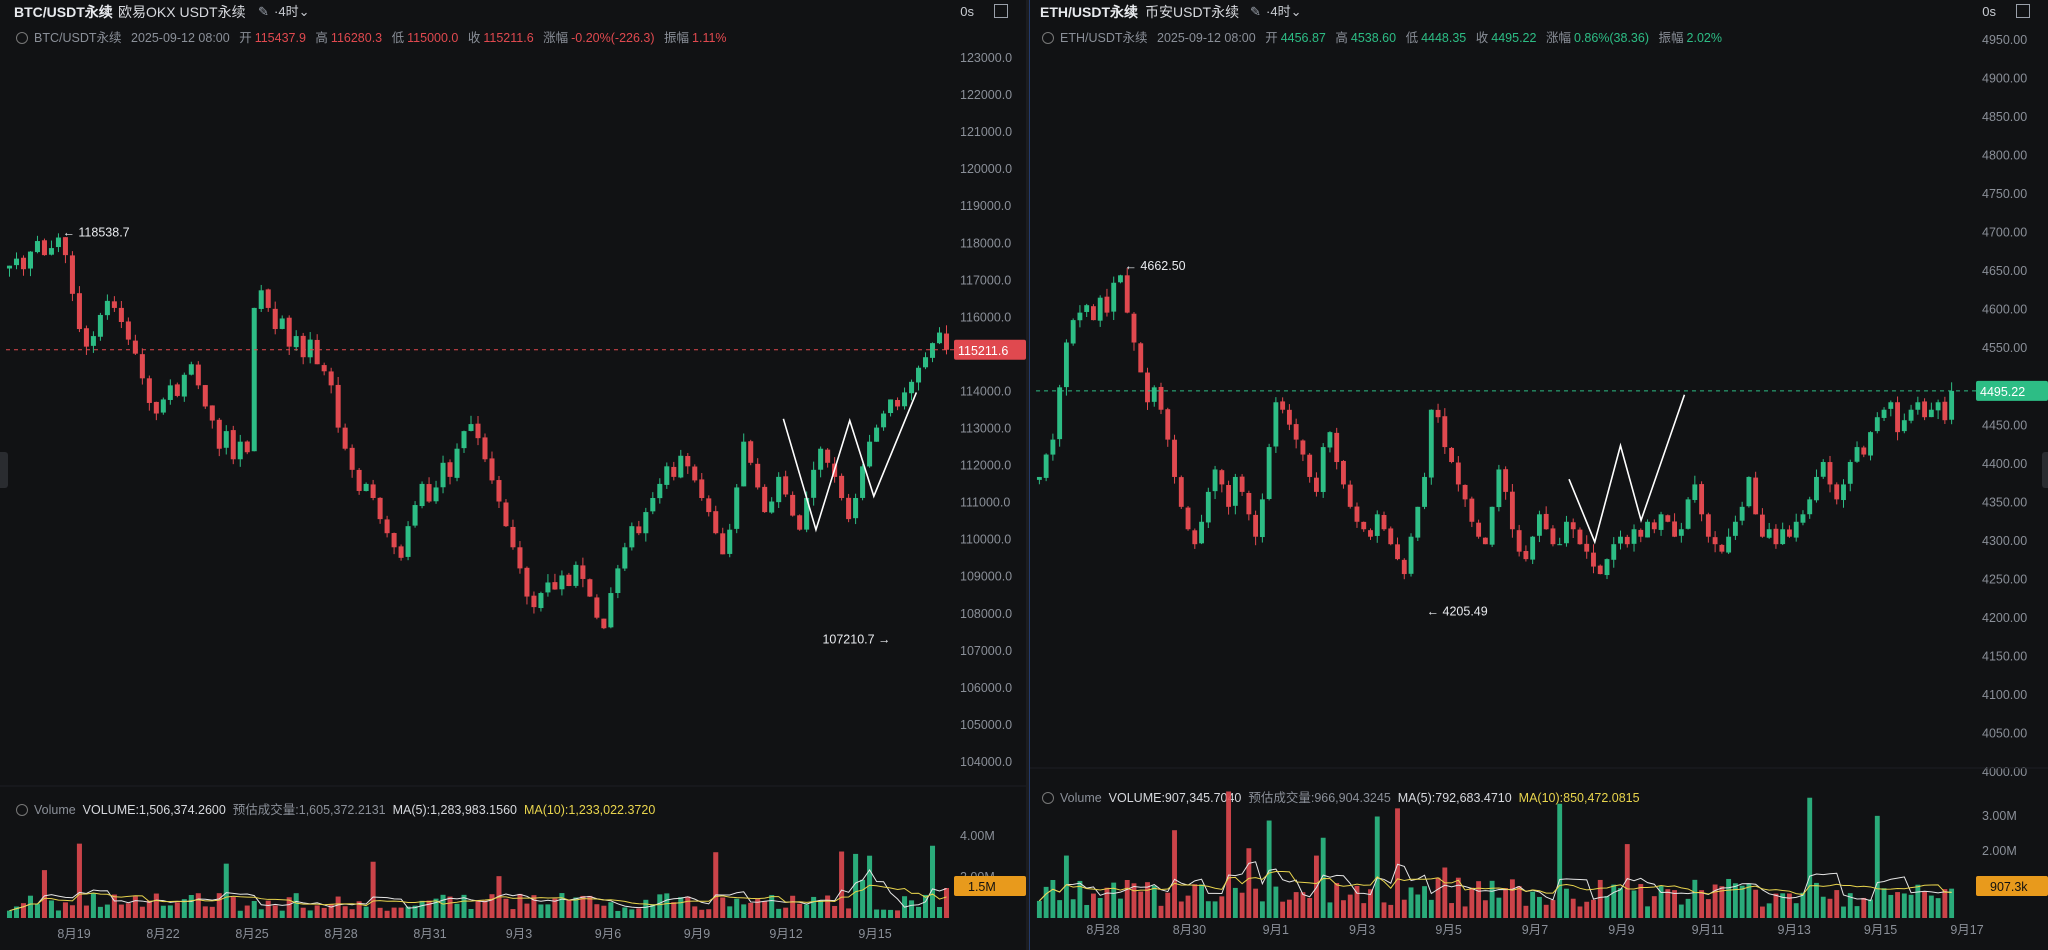  Describe the element at coordinates (433, 38) in the screenshot. I see `low-value: 115000.0` at that location.